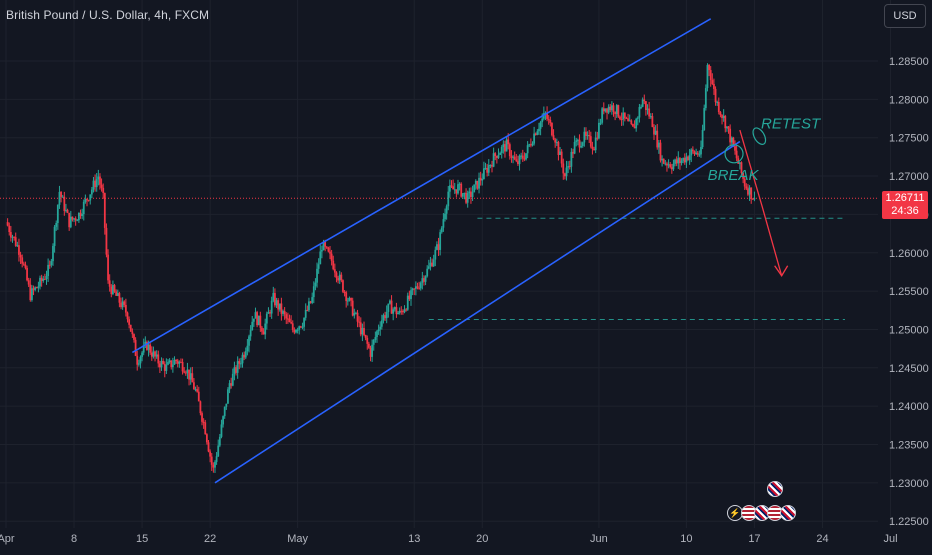 Image resolution: width=932 pixels, height=555 pixels. Describe the element at coordinates (735, 513) in the screenshot. I see `flash-icon: ⚡` at that location.